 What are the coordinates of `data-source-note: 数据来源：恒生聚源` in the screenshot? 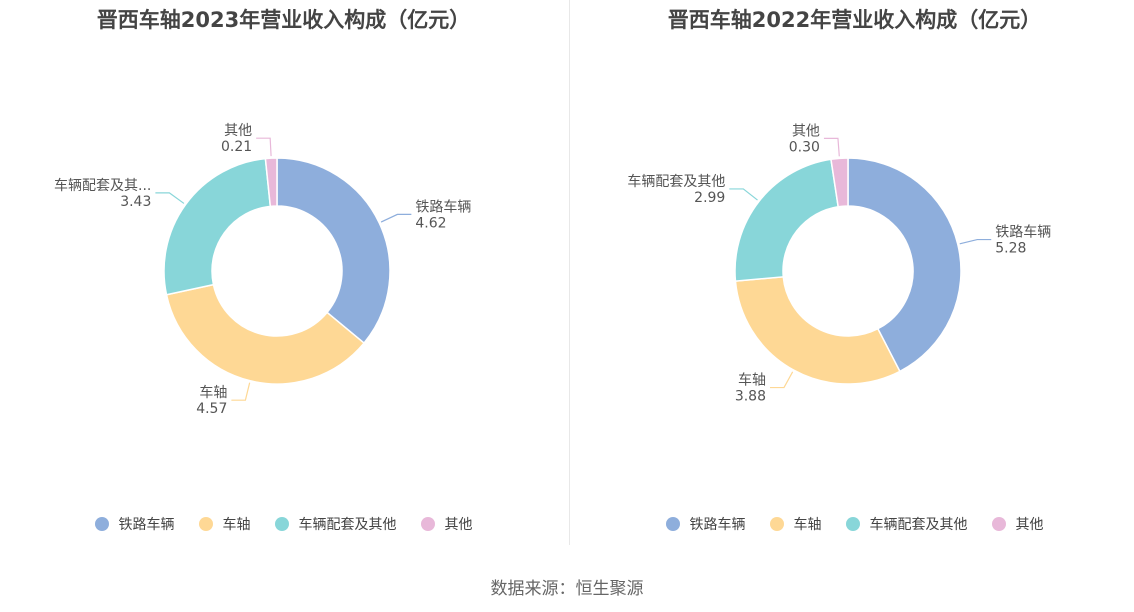 It's located at (567, 589).